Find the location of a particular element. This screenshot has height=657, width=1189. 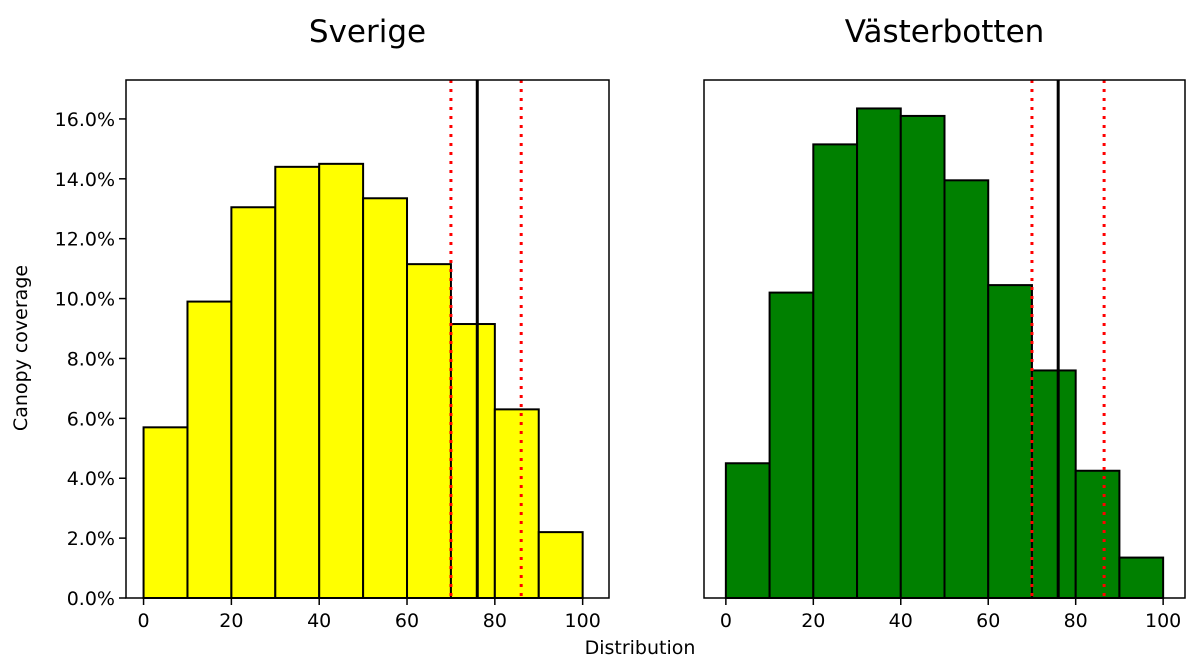

y-tick-label: 8.0% is located at coordinates (91, 359).